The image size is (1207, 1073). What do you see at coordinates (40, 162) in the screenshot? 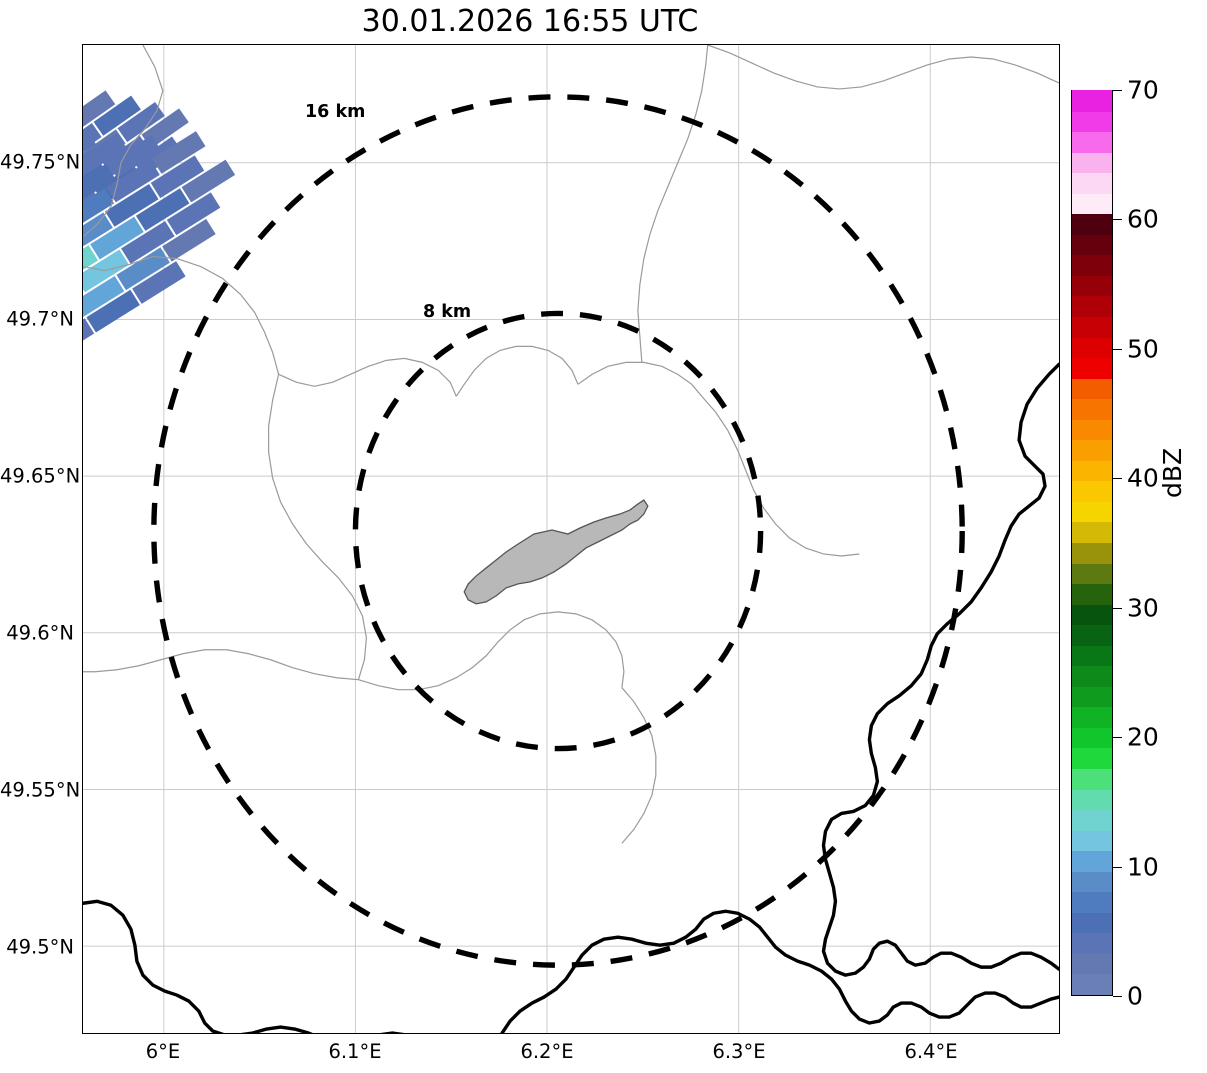
I see `y-tick-label-0: 49.75°N` at bounding box center [40, 162].